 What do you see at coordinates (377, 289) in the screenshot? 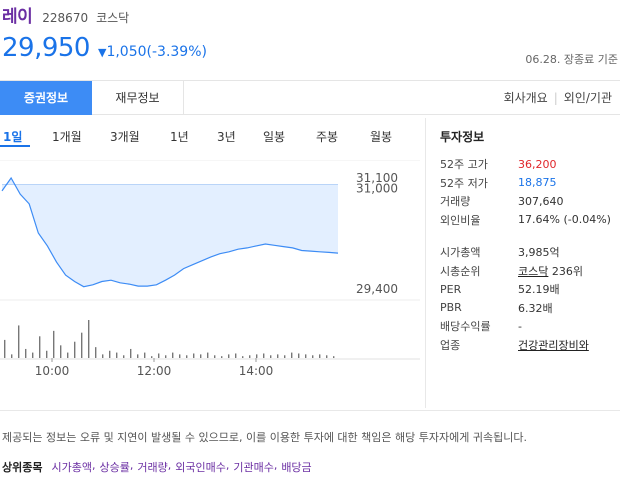
I see `y-tick-label: 29,400` at bounding box center [377, 289].